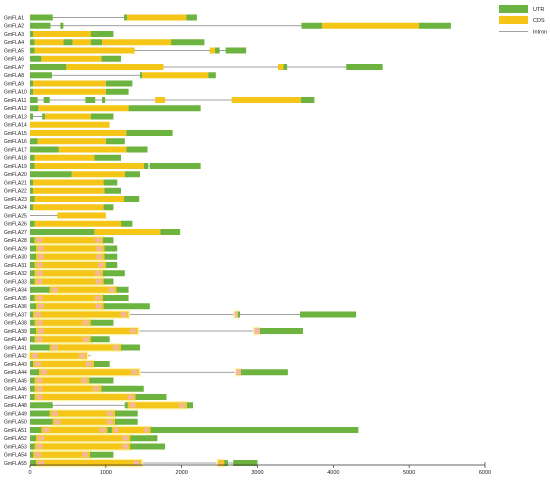 Image resolution: width=550 pixels, height=480 pixels. I want to click on gene-row-gmfla36: GmFLA36, so click(77, 306).